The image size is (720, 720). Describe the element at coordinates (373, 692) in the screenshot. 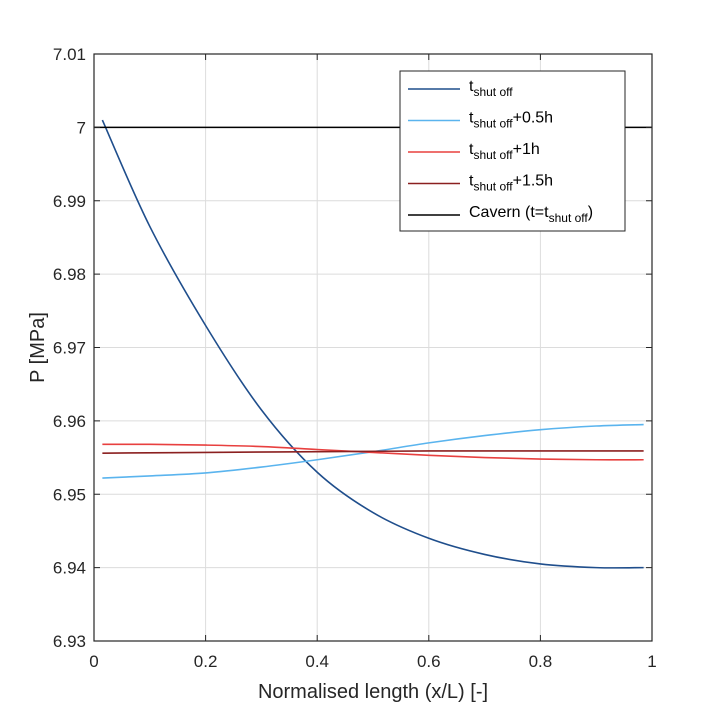

I see `x-axis-label: Normalised length (x/L) [-]` at that location.